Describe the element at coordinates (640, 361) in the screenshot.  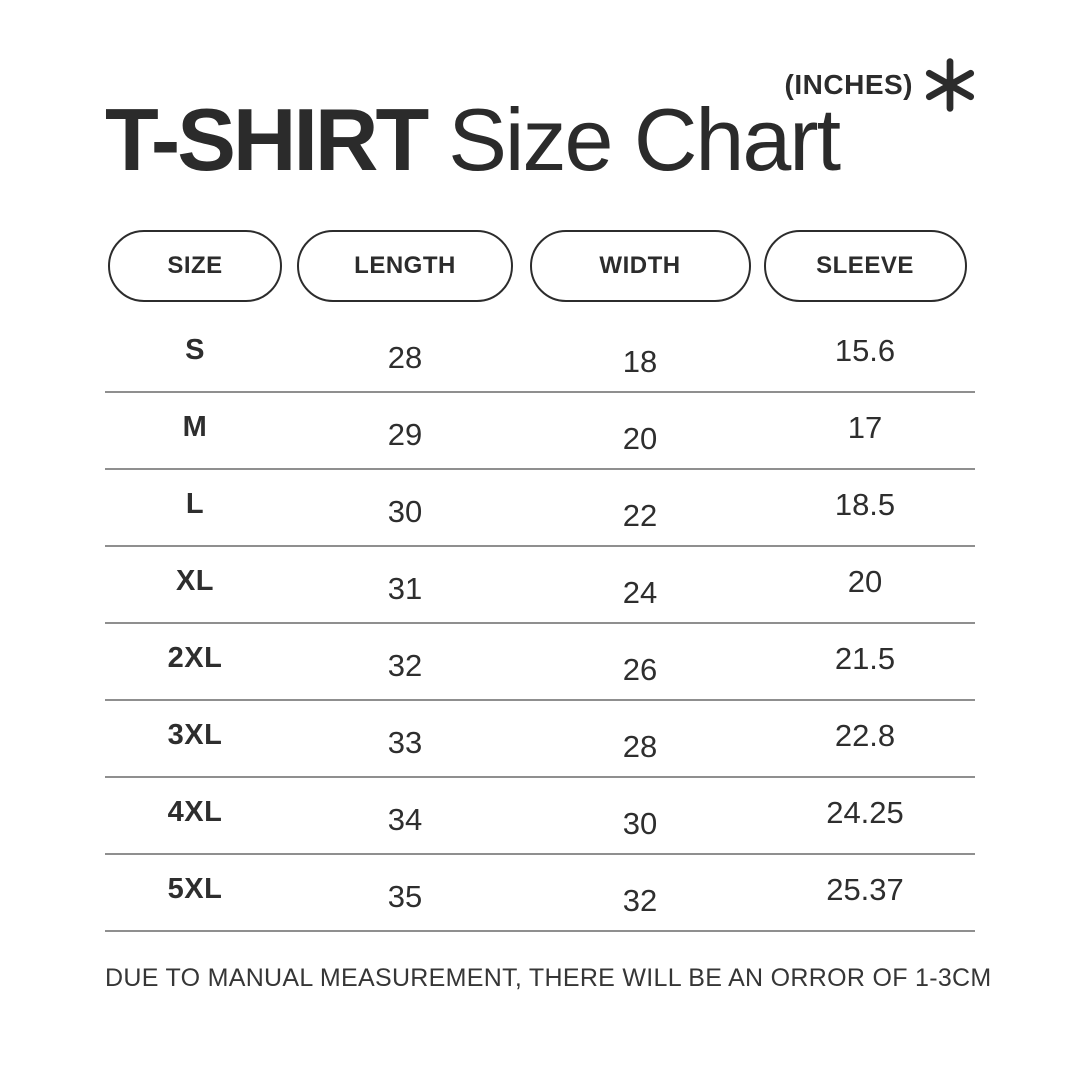
I see `width-cell: 18` at that location.